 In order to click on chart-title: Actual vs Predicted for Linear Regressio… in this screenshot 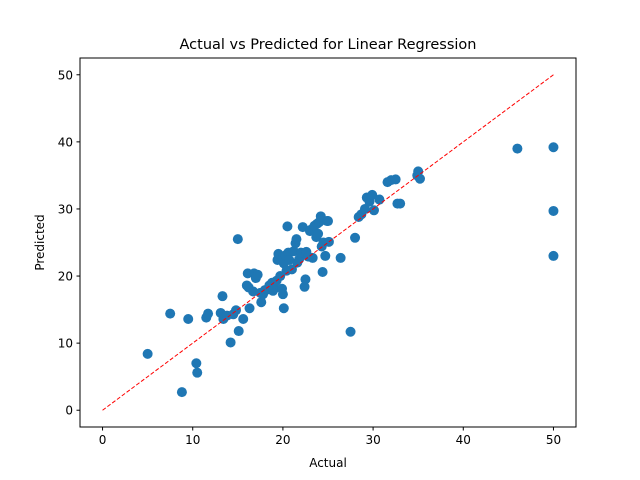, I will do `click(328, 45)`.